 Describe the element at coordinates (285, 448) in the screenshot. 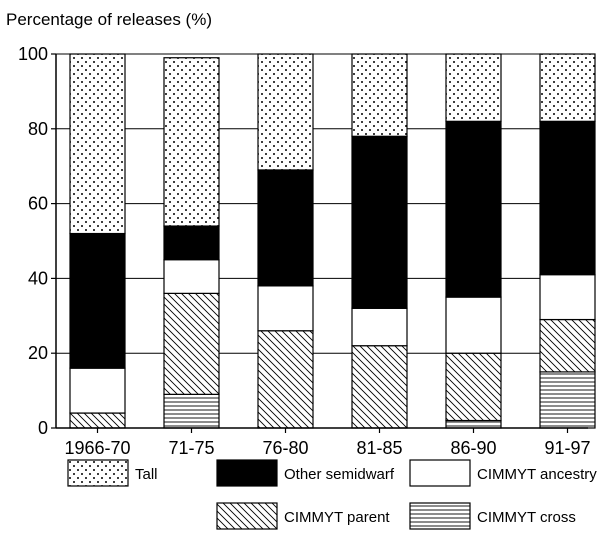

I see `x-tick-label: 76-80` at that location.